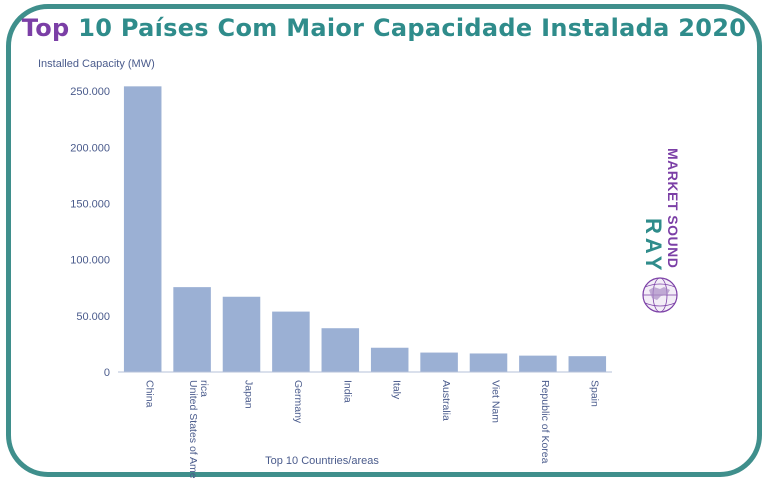  I want to click on x-tick-label: Japan, so click(249, 394).